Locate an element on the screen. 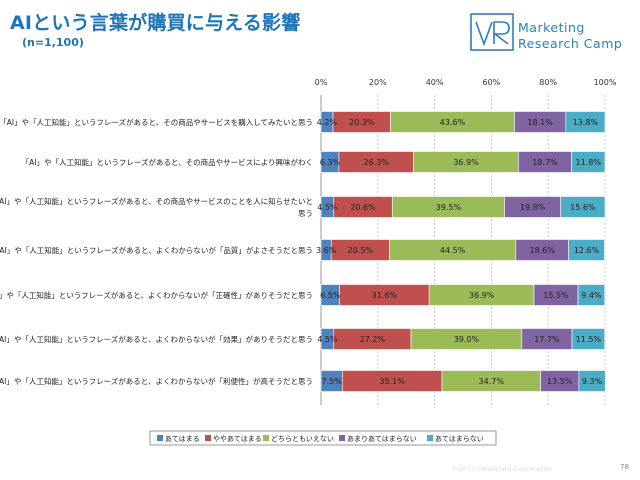 Image resolution: width=640 pixels, height=480 pixels. vr-logo-icon is located at coordinates (492, 32).